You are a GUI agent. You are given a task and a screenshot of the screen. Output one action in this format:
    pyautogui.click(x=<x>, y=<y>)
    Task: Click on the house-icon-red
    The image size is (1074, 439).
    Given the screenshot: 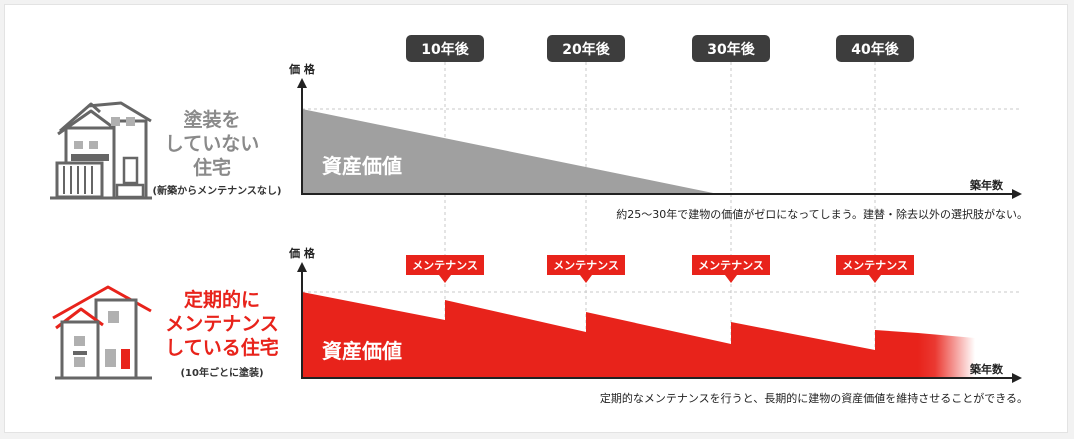 What is the action you would take?
    pyautogui.click(x=102, y=332)
    